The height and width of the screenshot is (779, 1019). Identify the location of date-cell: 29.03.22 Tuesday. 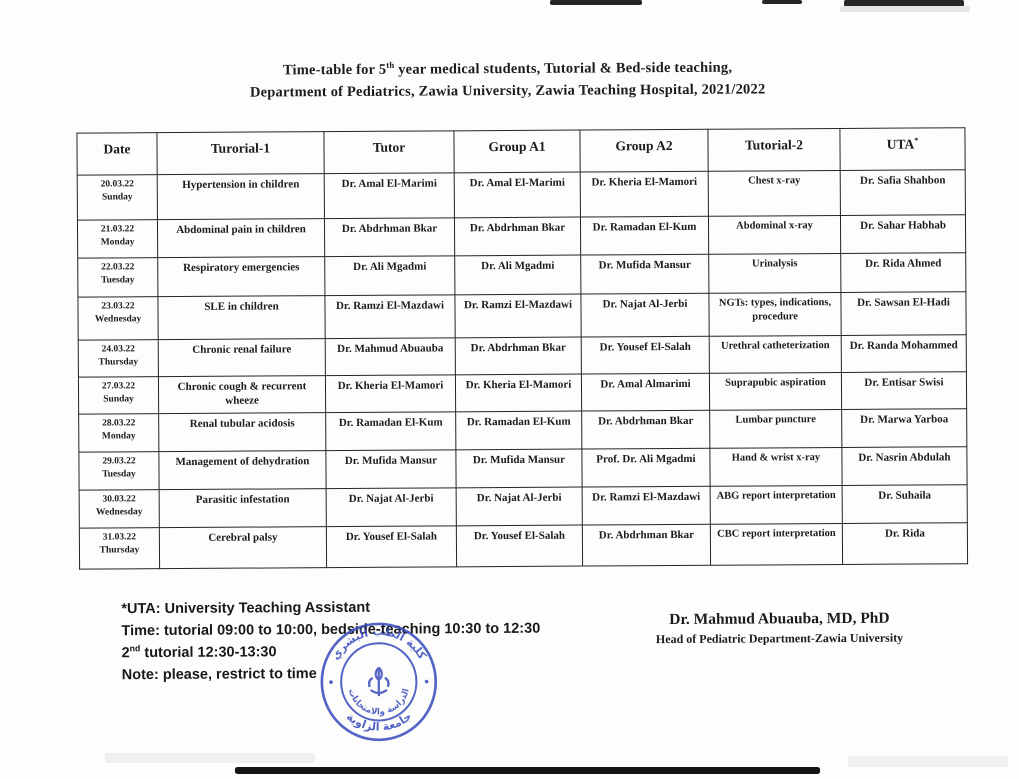
(119, 471).